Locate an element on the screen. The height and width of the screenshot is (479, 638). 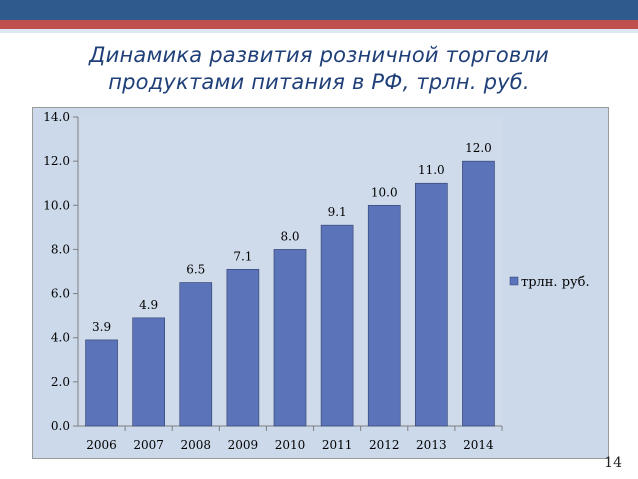
data-label: 7.1 is located at coordinates (242, 256).